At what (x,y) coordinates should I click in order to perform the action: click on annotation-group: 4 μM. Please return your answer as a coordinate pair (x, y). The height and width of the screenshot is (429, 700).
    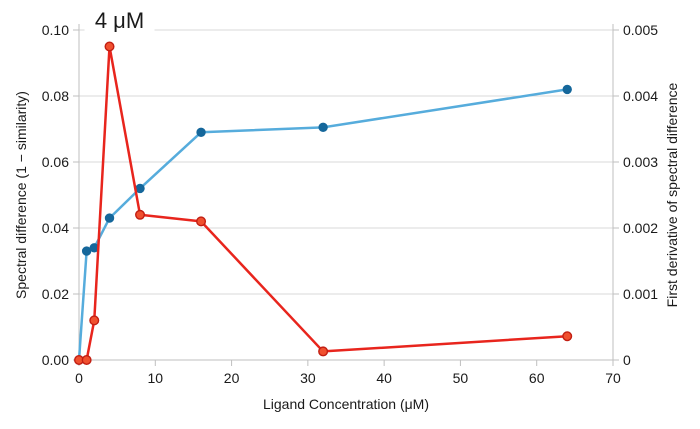
    Looking at the image, I should click on (119, 20).